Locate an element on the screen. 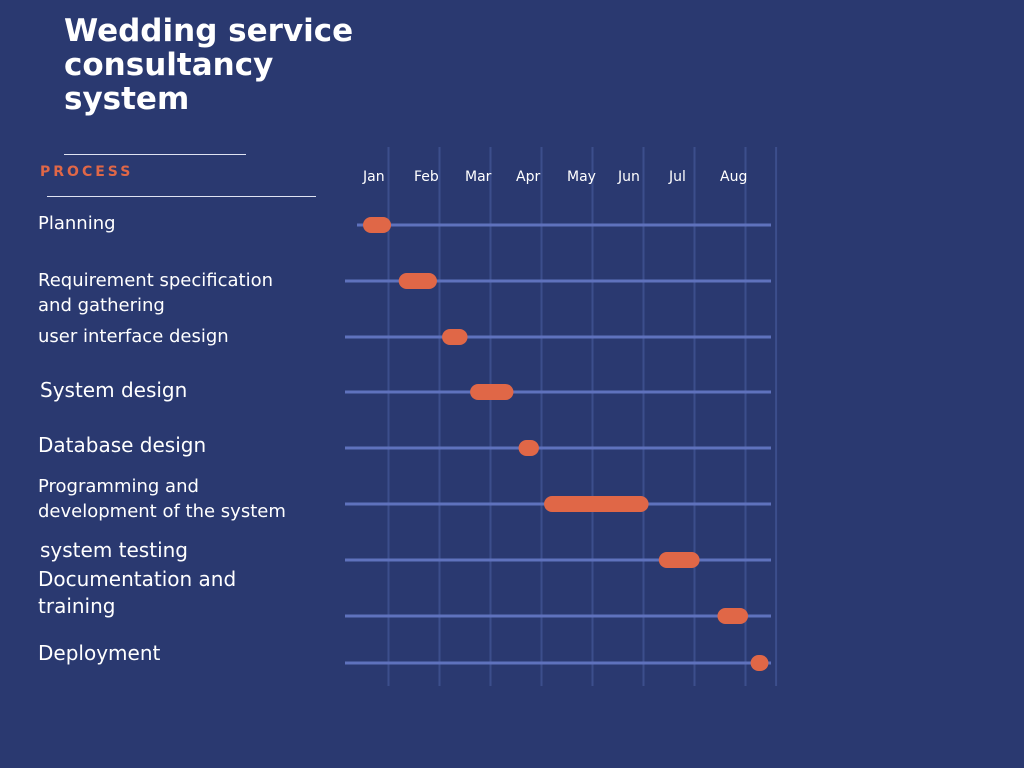  task-label-ui-design: user interface design is located at coordinates (133, 336).